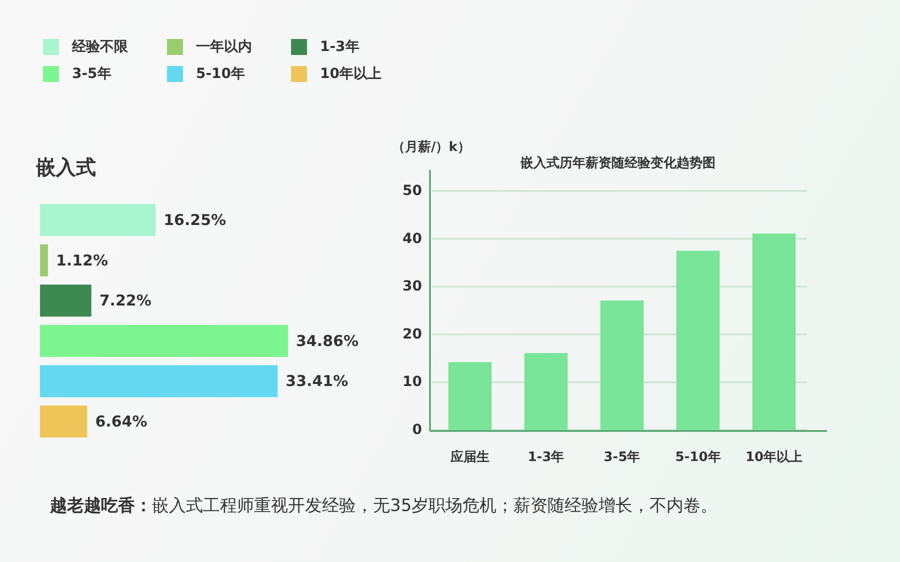  I want to click on data-label: 33.41%, so click(317, 381).